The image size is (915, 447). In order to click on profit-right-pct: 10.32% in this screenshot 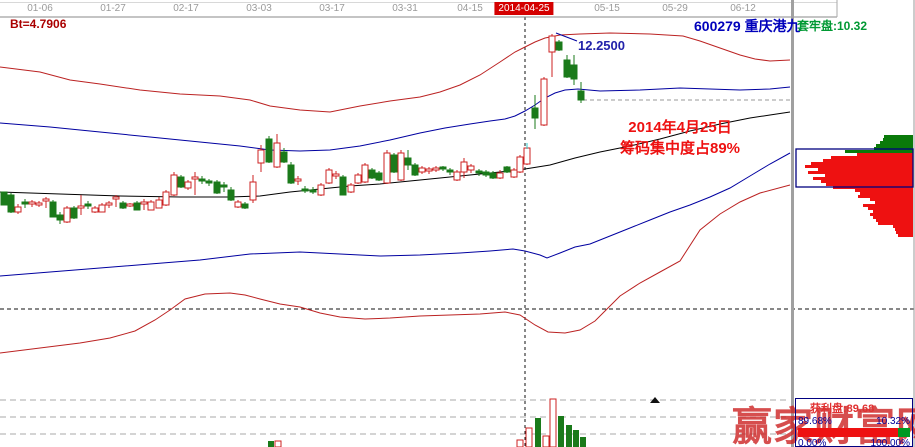, I will do `click(893, 421)`.